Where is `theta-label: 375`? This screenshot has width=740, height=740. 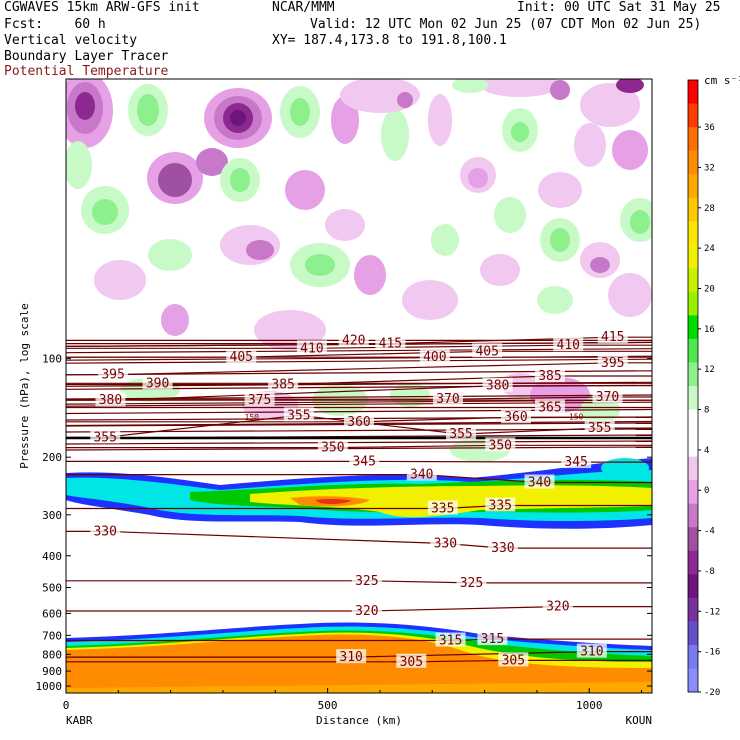 theta-label: 375 is located at coordinates (259, 400).